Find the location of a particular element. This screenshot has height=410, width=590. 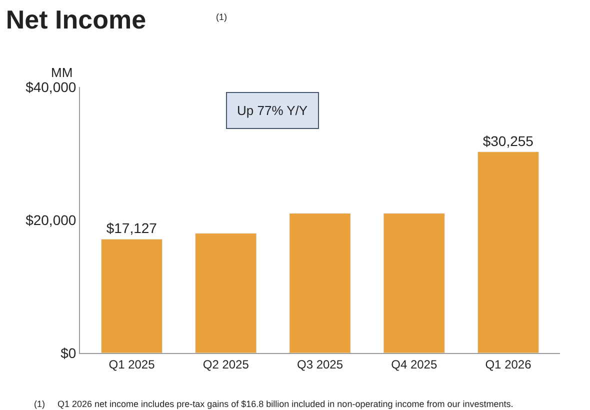

x-tick-label: Q2 2025 is located at coordinates (226, 364).